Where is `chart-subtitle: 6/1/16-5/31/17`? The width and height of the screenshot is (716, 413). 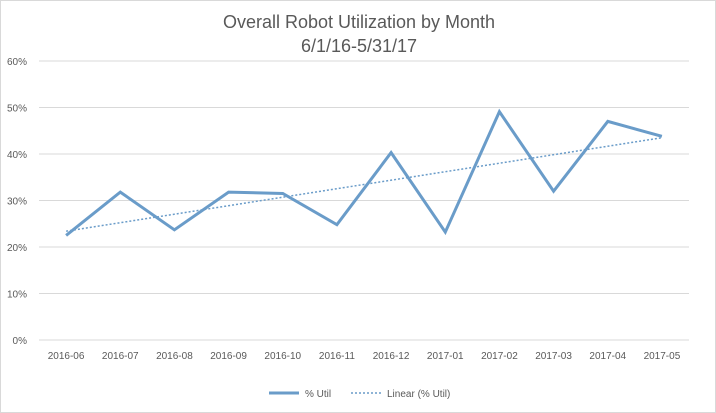 chart-subtitle: 6/1/16-5/31/17 is located at coordinates (359, 46).